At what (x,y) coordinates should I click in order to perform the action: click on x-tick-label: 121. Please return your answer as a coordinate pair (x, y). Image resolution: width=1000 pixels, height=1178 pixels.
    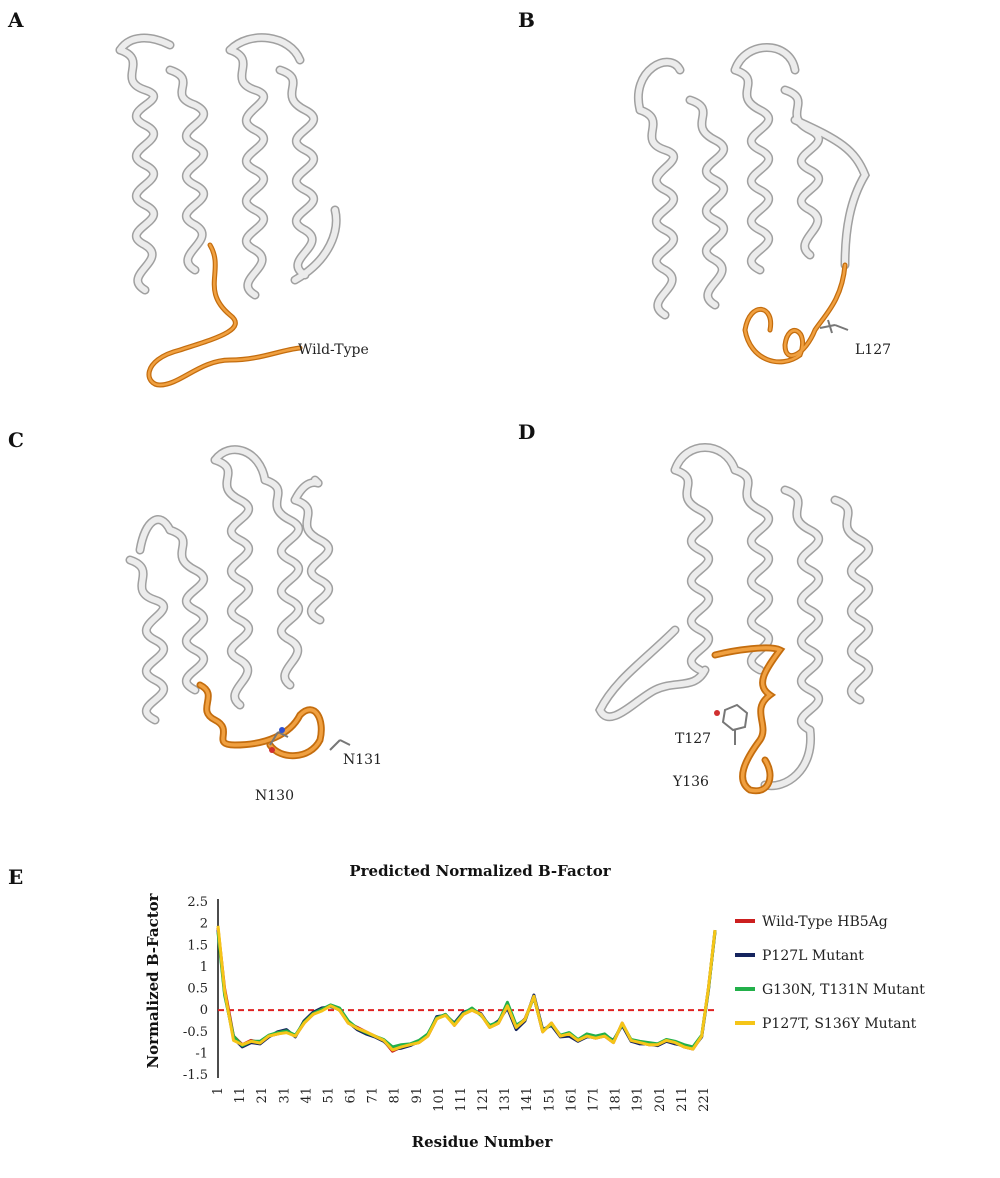
    Looking at the image, I should click on (483, 1099).